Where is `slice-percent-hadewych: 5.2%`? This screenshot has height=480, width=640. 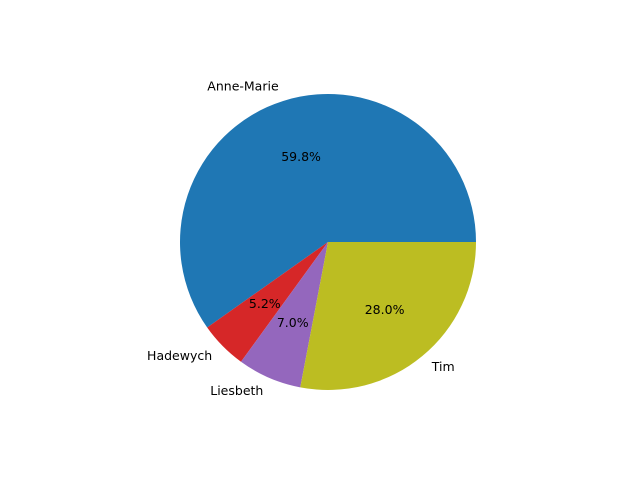 slice-percent-hadewych: 5.2% is located at coordinates (265, 303).